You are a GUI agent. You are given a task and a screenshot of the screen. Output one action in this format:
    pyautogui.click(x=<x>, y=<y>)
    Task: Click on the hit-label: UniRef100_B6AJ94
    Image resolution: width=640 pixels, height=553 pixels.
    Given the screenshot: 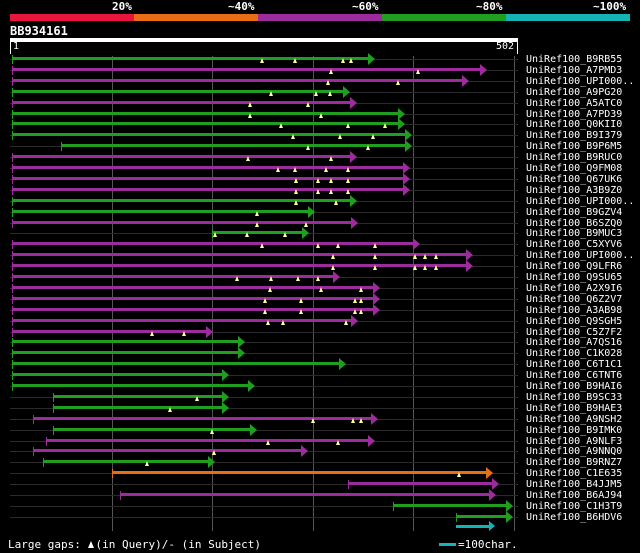 What is the action you would take?
    pyautogui.click(x=574, y=495)
    